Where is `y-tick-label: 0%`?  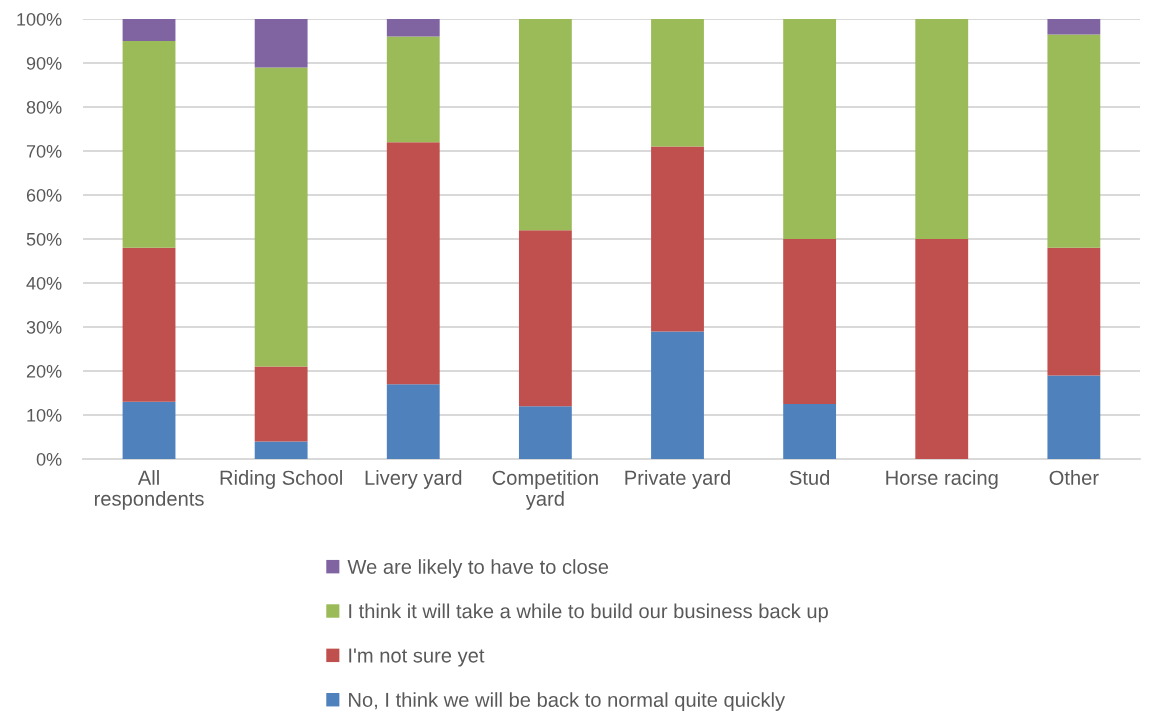
y-tick-label: 0% is located at coordinates (49, 459).